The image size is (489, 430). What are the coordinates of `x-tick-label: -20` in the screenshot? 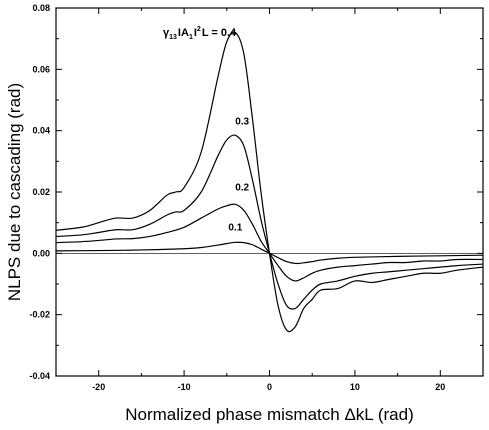 It's located at (98, 387).